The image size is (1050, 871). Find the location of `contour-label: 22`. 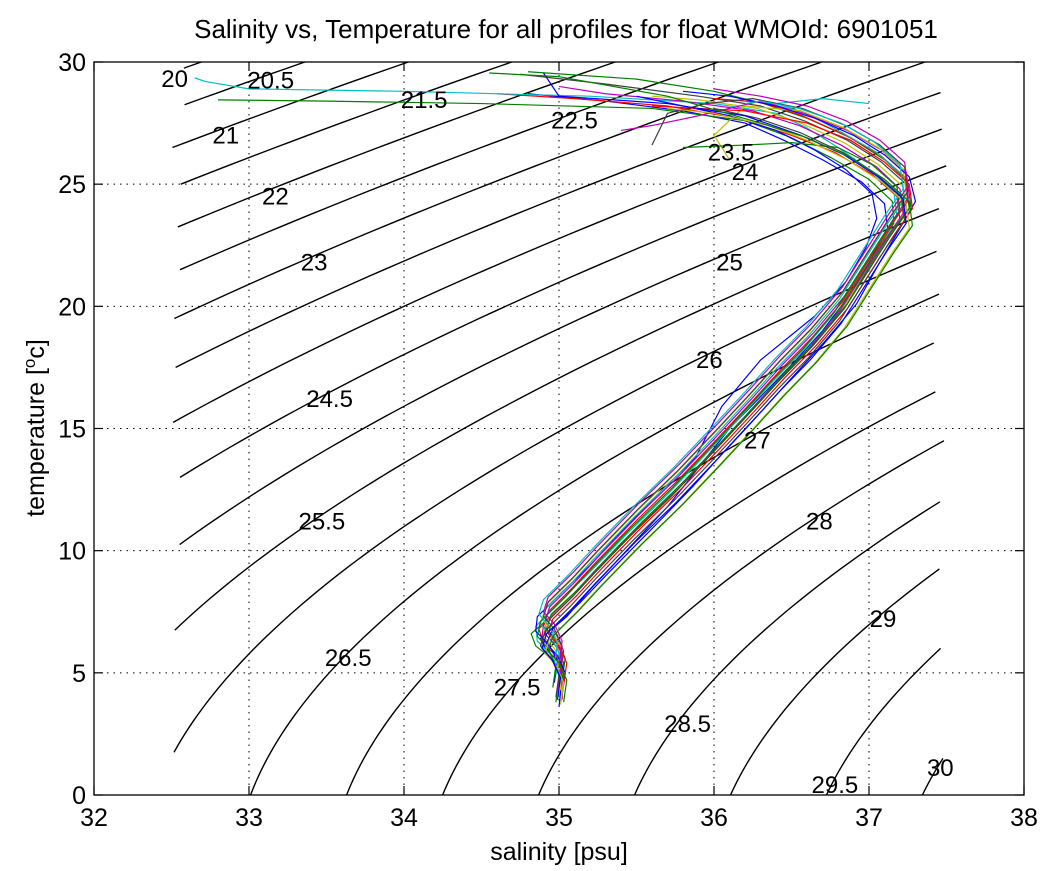

contour-label: 22 is located at coordinates (275, 196).